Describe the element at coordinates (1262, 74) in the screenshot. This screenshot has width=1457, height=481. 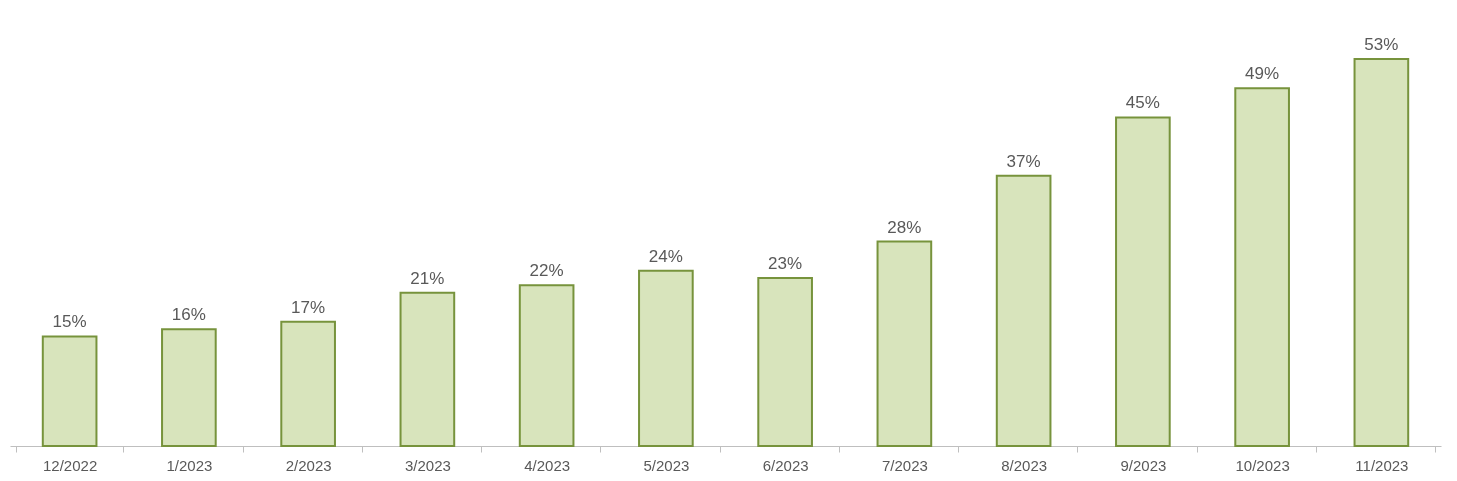
I see `data-label: 49%` at that location.